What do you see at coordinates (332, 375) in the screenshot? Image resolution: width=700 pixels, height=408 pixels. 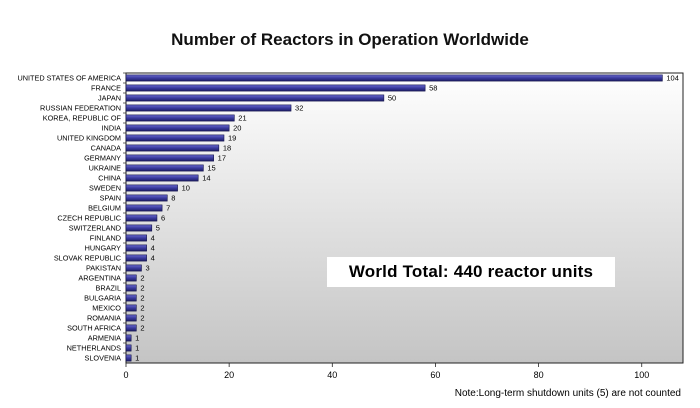 I see `x-tick-label: 40` at bounding box center [332, 375].